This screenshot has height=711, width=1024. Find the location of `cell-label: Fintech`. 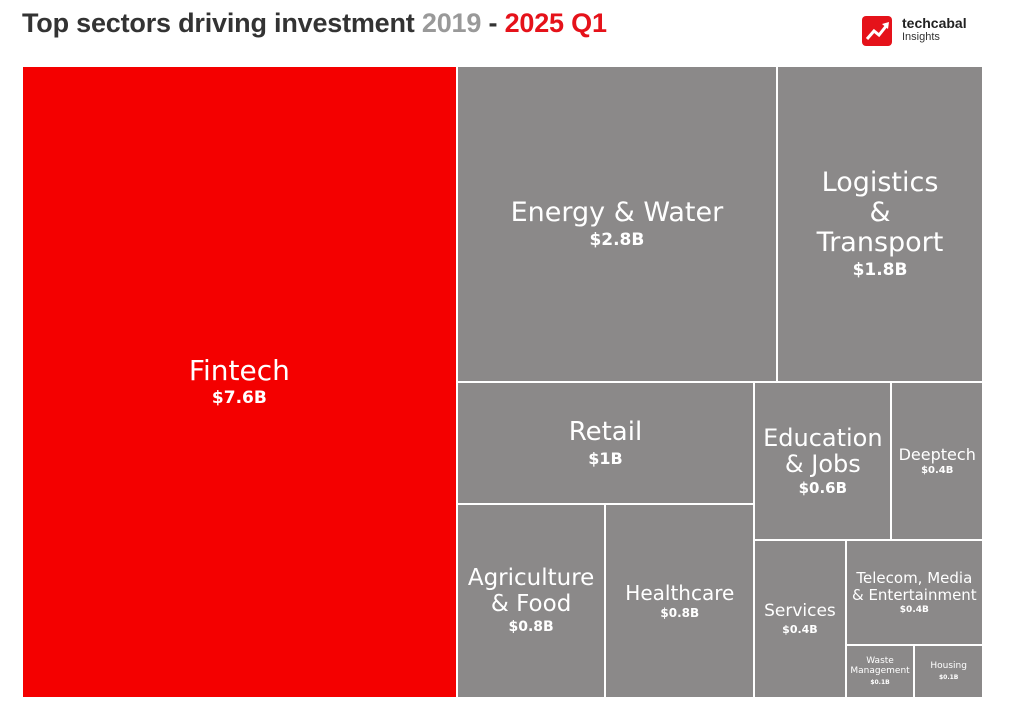

cell-label: Fintech is located at coordinates (239, 370).